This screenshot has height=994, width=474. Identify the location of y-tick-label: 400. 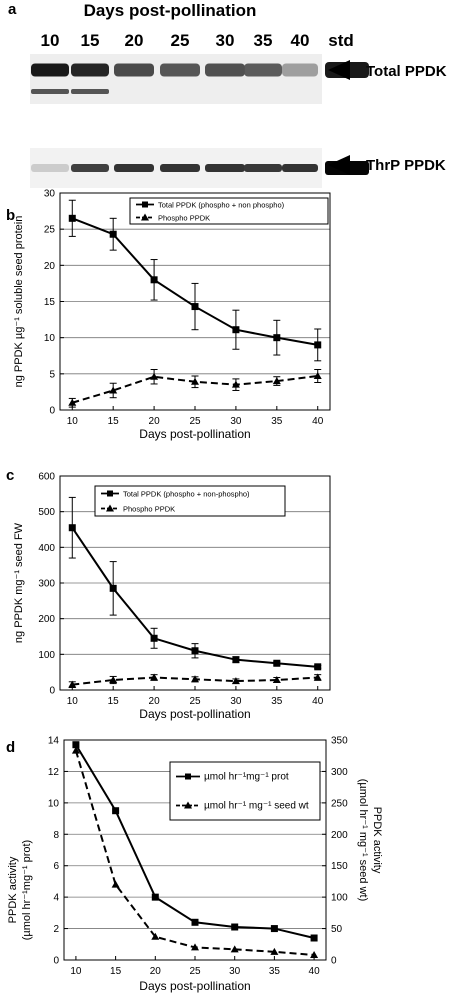
(46, 548).